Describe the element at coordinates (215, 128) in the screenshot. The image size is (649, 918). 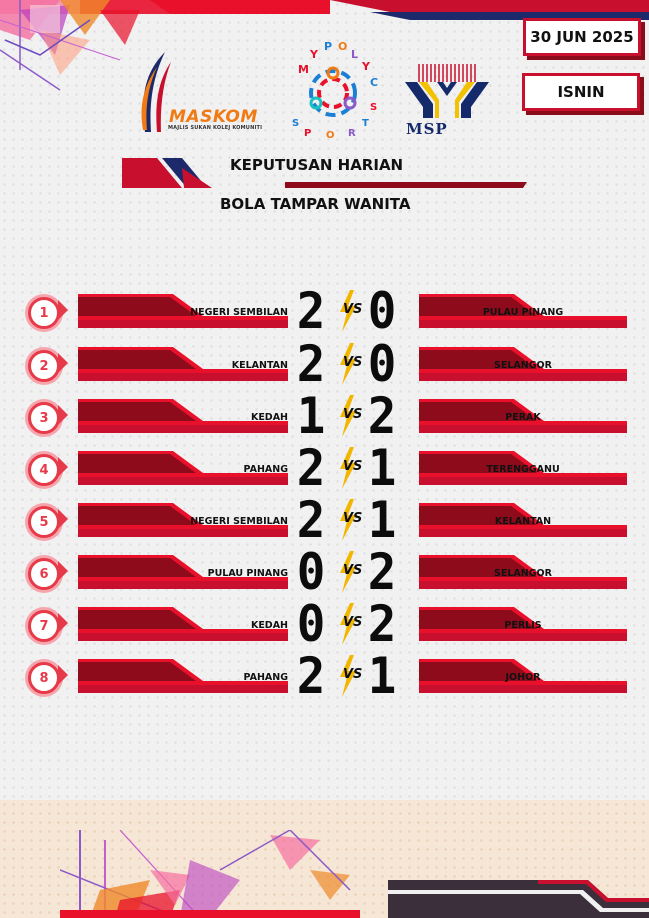
I see `maskom-subtitle: MAJLIS SUKAN KOLEJ KOMUNITI` at that location.